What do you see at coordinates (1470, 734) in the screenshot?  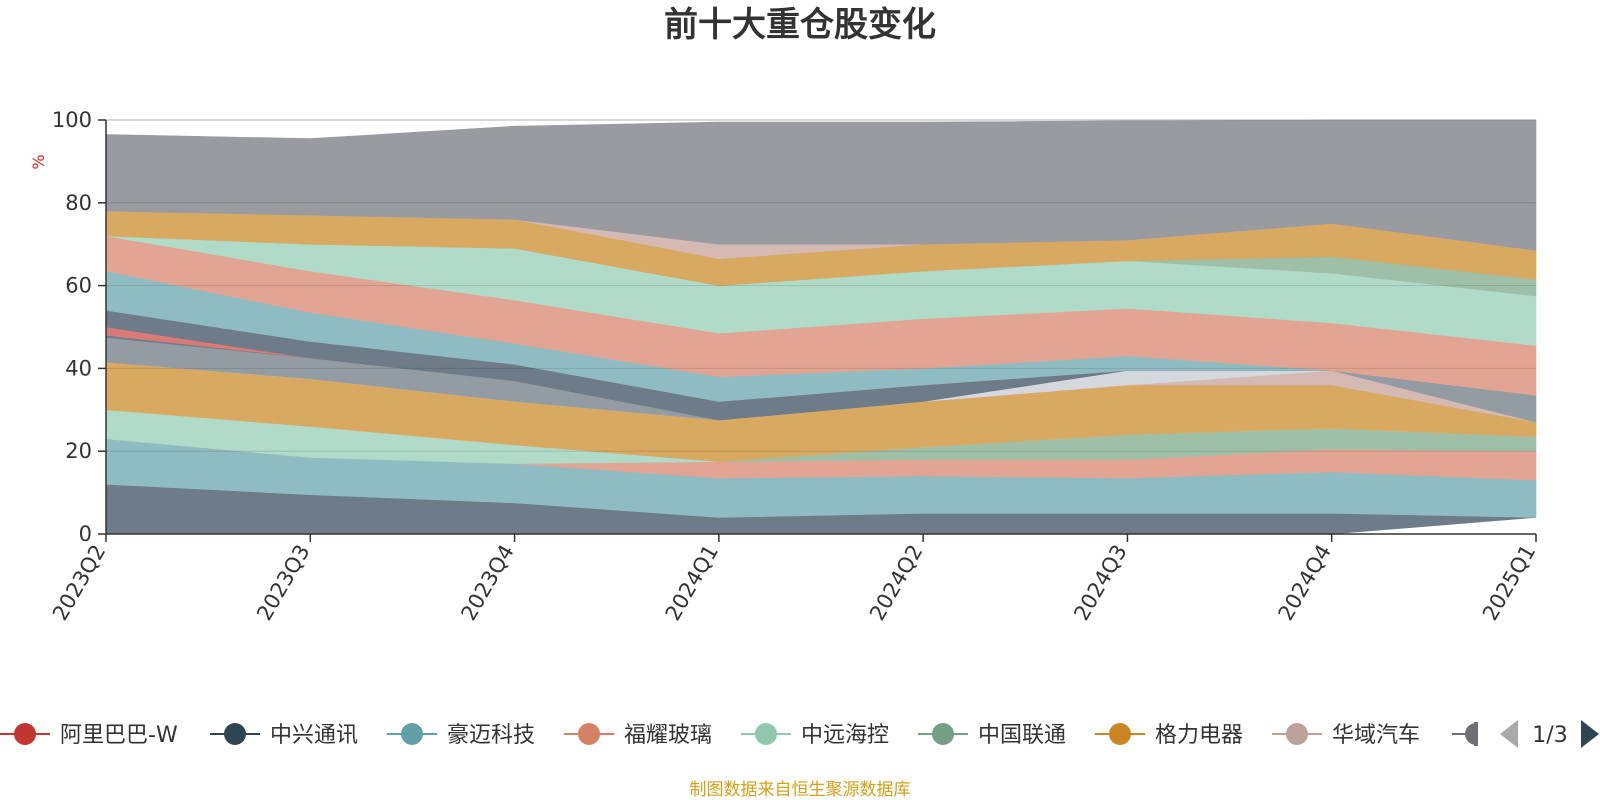 I see `legend-marker-partial` at bounding box center [1470, 734].